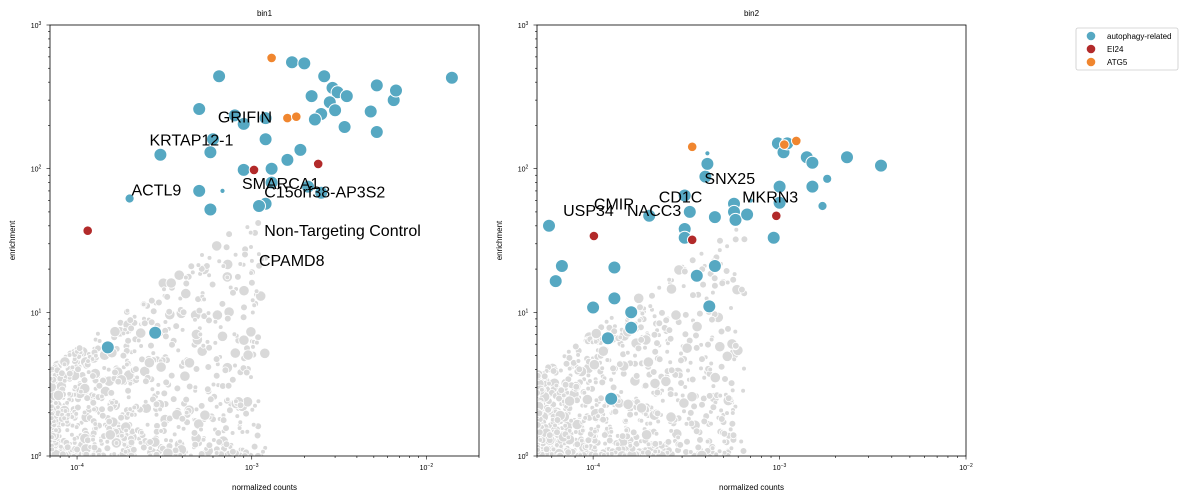 The height and width of the screenshot is (502, 1188). Describe the element at coordinates (681, 198) in the screenshot. I see `annotation-label: CD1C` at that location.